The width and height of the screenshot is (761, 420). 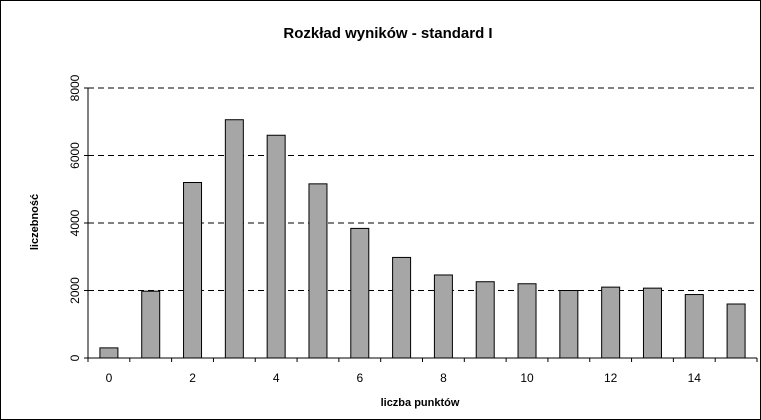 What do you see at coordinates (387, 33) in the screenshot?
I see `chart-title: Rozkład wyników - standard I` at bounding box center [387, 33].